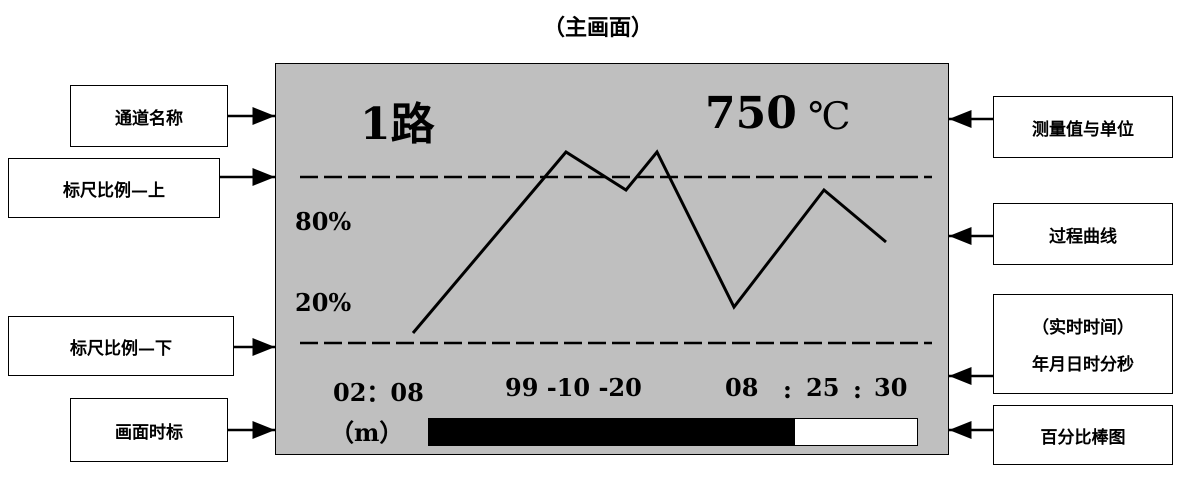 This screenshot has height=478, width=1196. What do you see at coordinates (612, 432) in the screenshot?
I see `percent-bar-fill` at bounding box center [612, 432].